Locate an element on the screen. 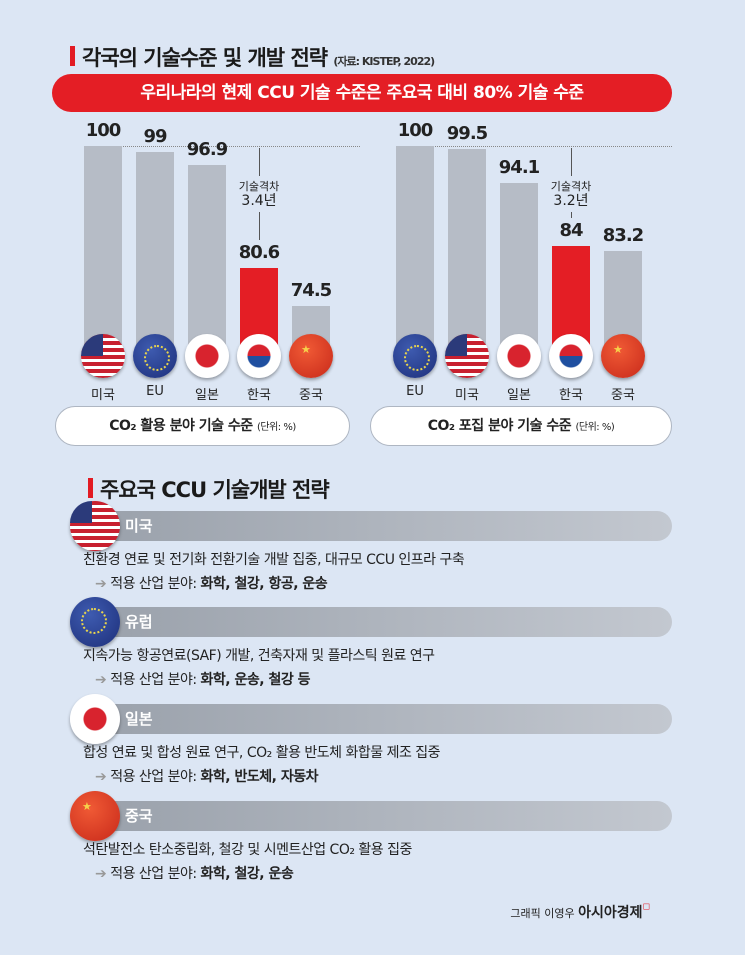 The width and height of the screenshot is (745, 955). gap-annotation: 기술격차 3.4년 is located at coordinates (259, 194).